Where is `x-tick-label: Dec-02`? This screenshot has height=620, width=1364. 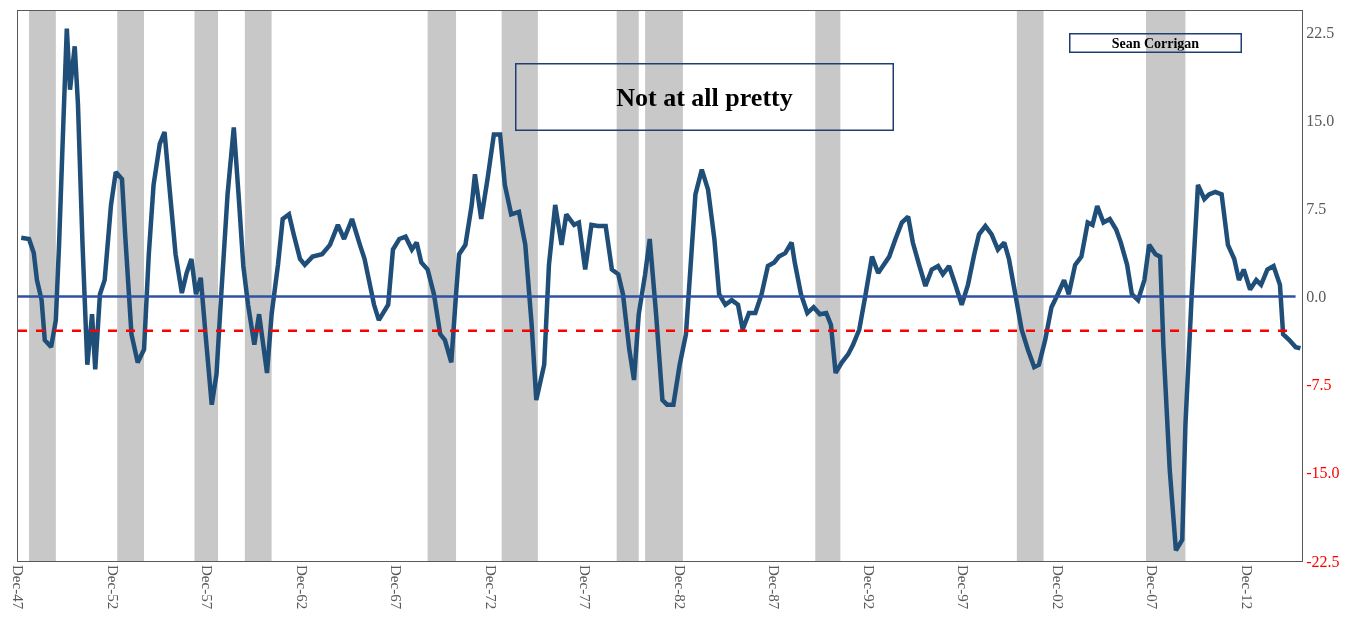 x-tick-label: Dec-02 is located at coordinates (1057, 587).